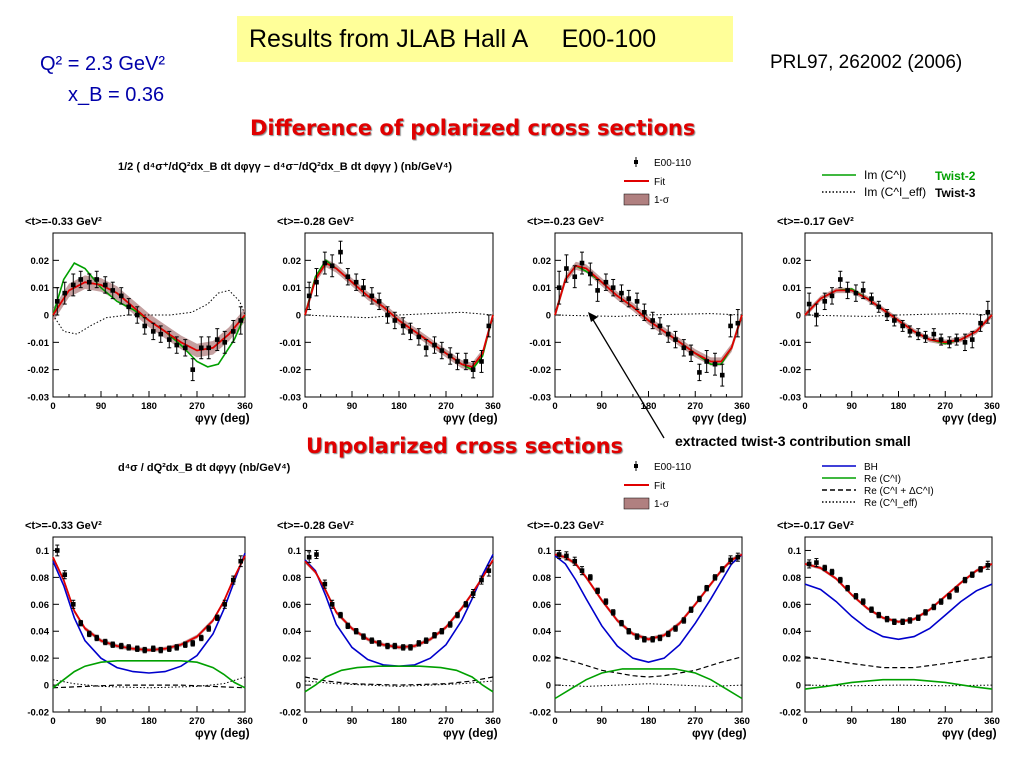  I want to click on x-tick-label: 180, so click(649, 406).